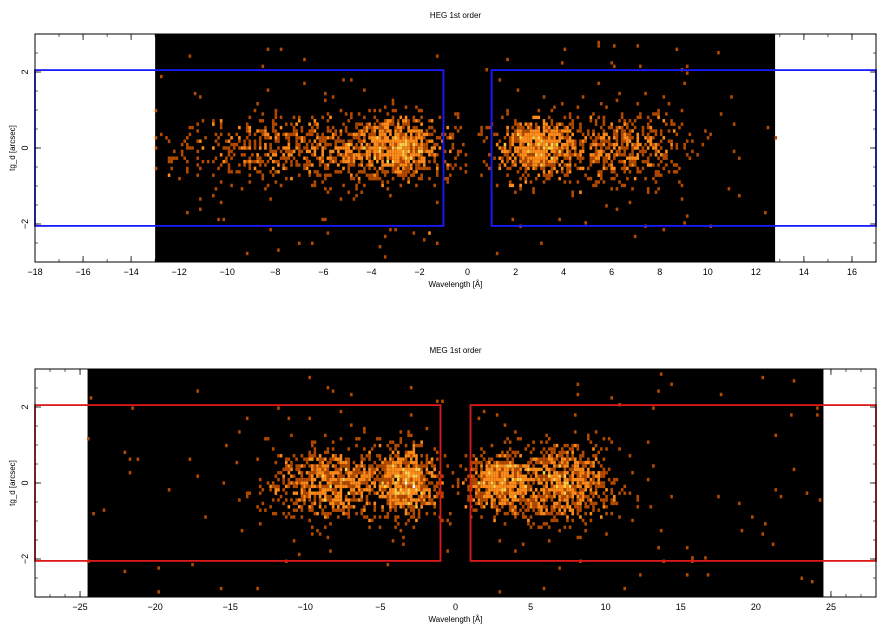 The image size is (886, 636). I want to click on x-tick-label: −4, so click(371, 272).